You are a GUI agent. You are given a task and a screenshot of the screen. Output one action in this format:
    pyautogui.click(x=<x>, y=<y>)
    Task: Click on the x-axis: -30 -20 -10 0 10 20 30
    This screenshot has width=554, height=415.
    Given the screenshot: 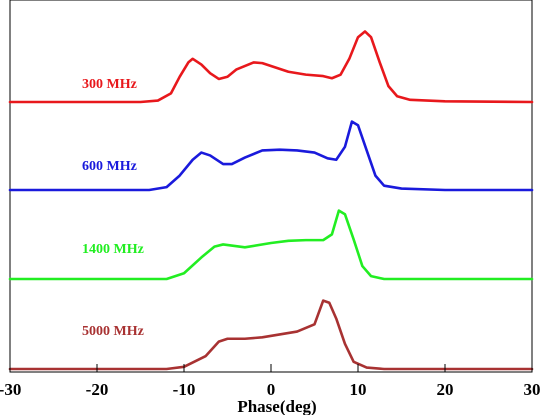 What is the action you would take?
    pyautogui.click(x=270, y=381)
    